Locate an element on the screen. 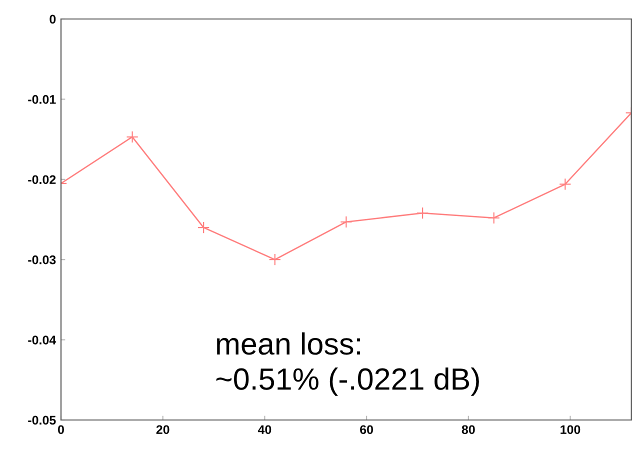  y-tick-label: -0.03 is located at coordinates (42, 259).